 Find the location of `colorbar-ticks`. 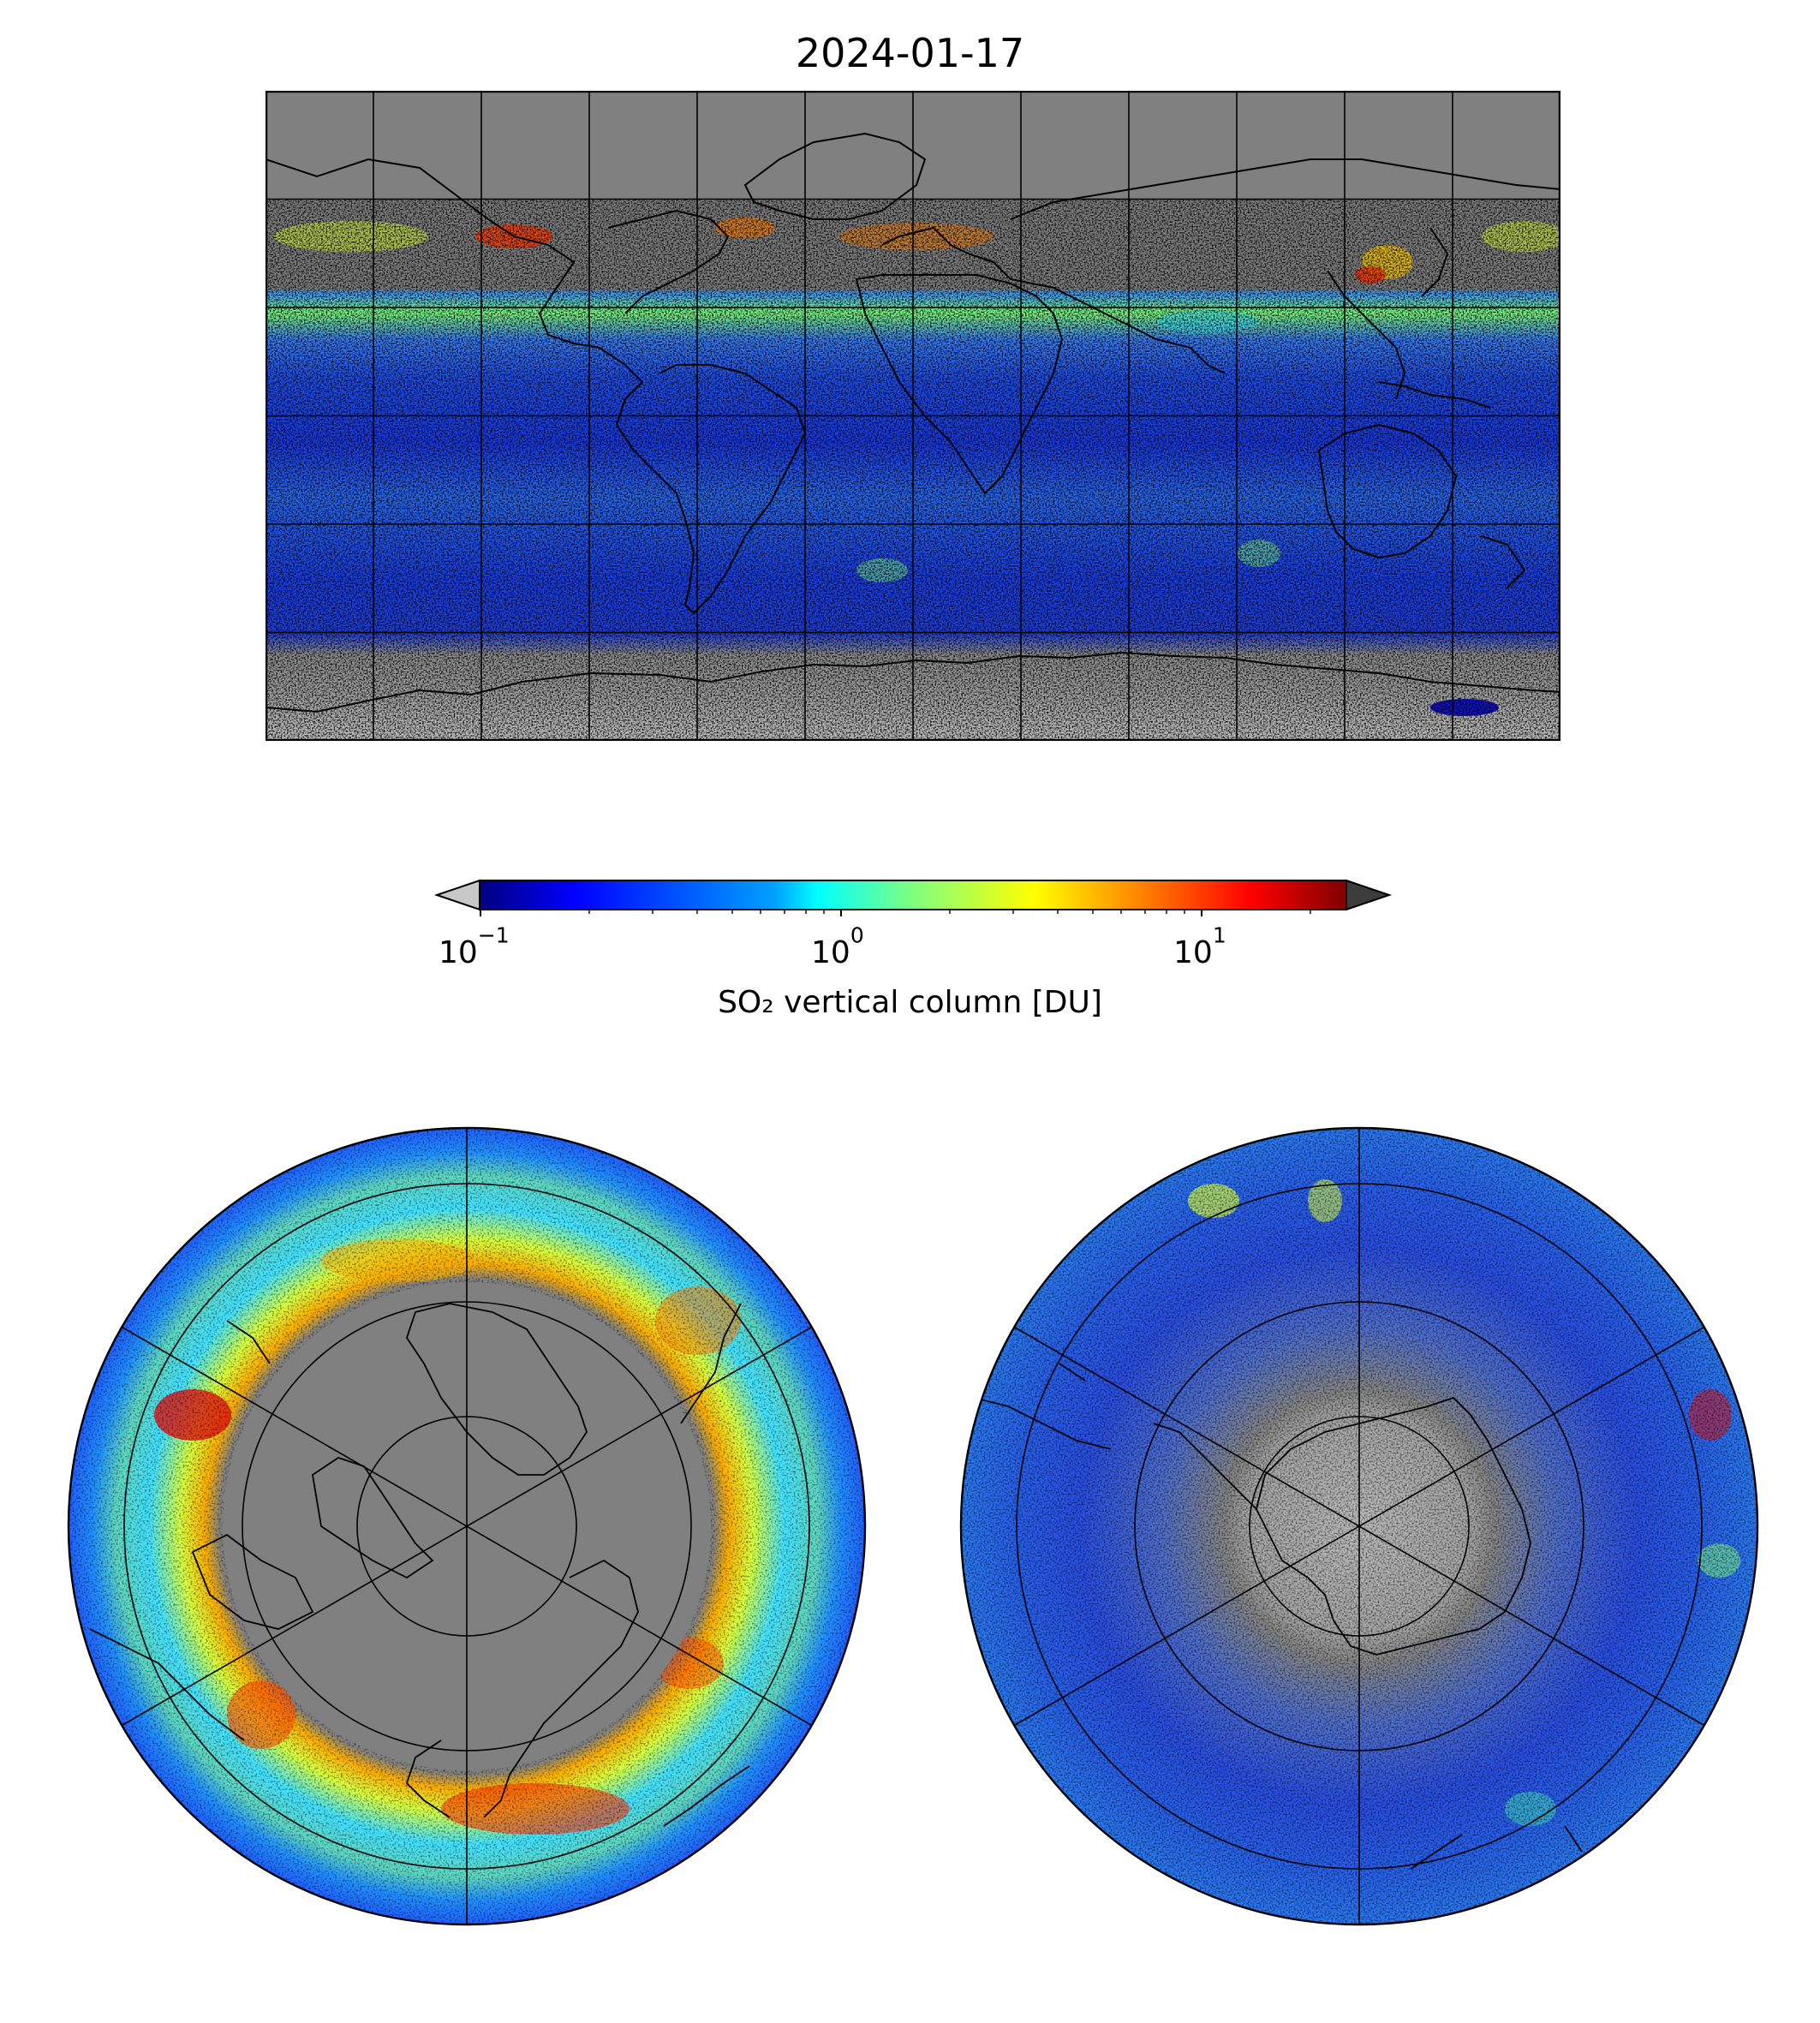

colorbar-ticks is located at coordinates (896, 913).